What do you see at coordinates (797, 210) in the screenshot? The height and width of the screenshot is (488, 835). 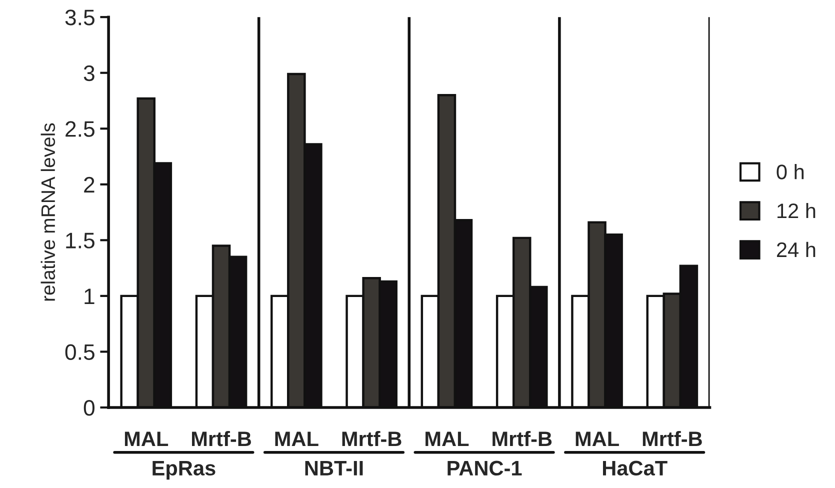 I see `legend-label: 12 h` at bounding box center [797, 210].